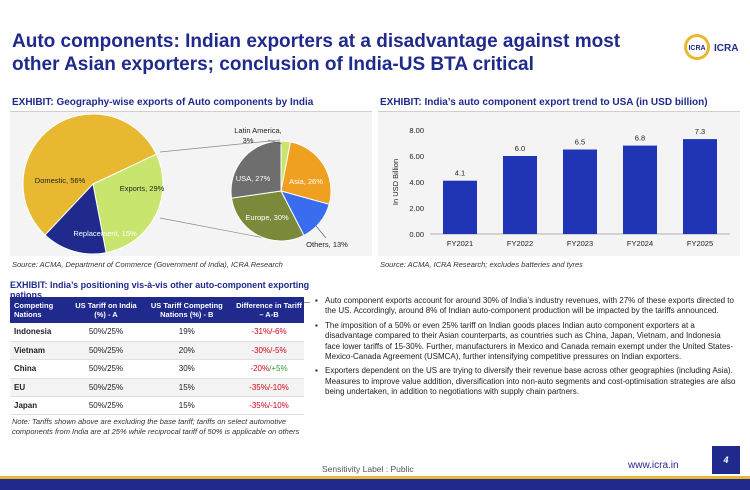 This screenshot has height=490, width=750. I want to click on footer-bar-gold, so click(375, 477).